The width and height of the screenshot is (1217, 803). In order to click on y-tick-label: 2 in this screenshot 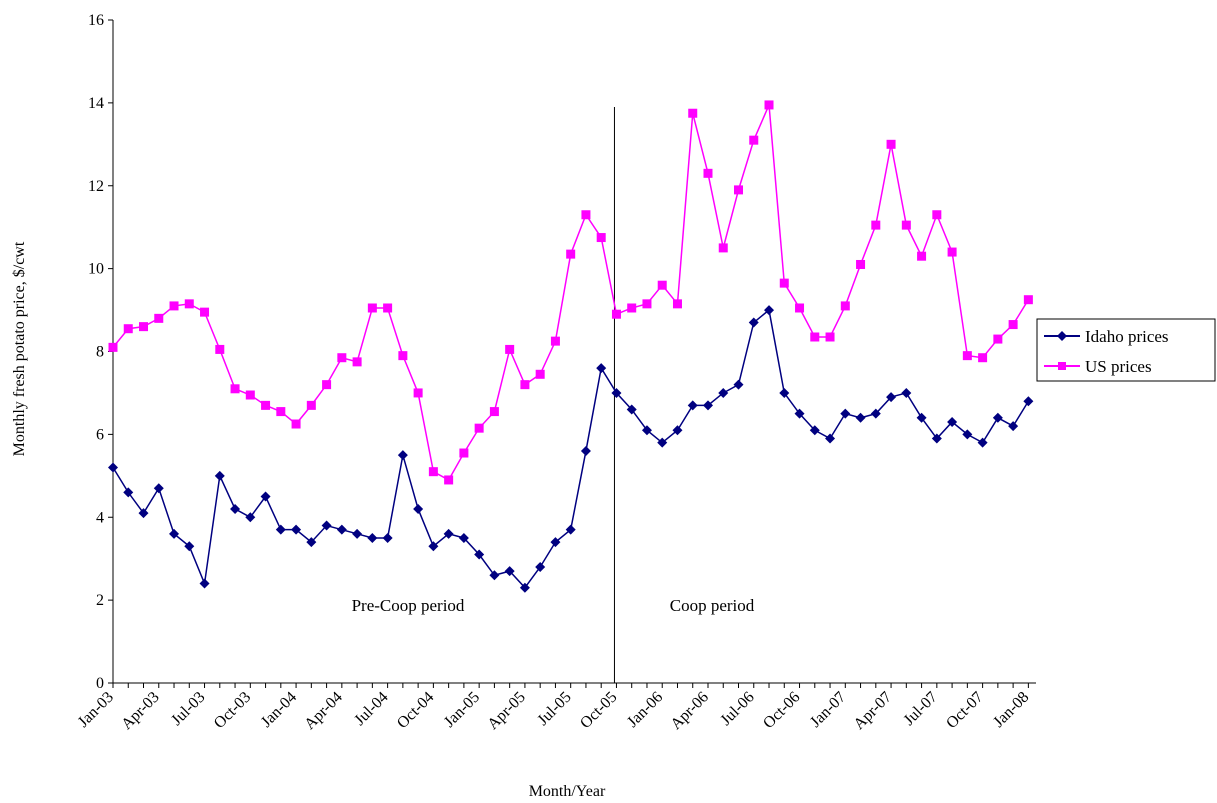, I will do `click(100, 600)`.